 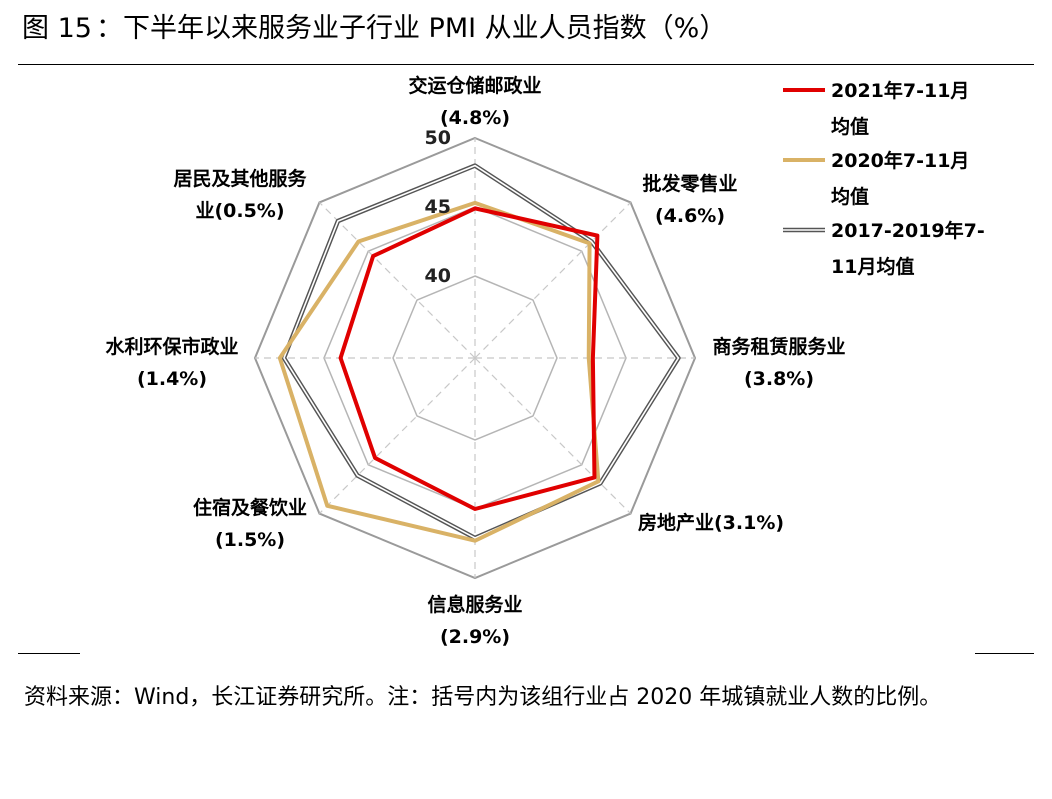 What do you see at coordinates (908, 230) in the screenshot?
I see `legend-label: 2017-2019年7-` at bounding box center [908, 230].